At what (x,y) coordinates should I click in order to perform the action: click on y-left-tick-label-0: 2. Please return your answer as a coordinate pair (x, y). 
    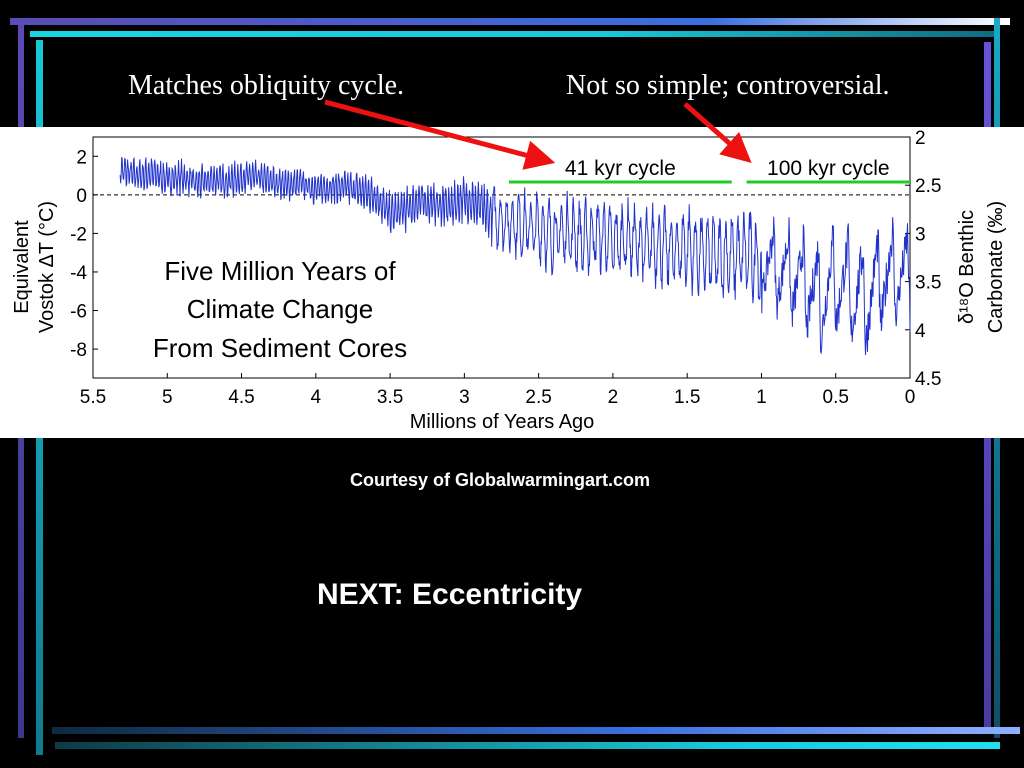
    Looking at the image, I should click on (81, 157).